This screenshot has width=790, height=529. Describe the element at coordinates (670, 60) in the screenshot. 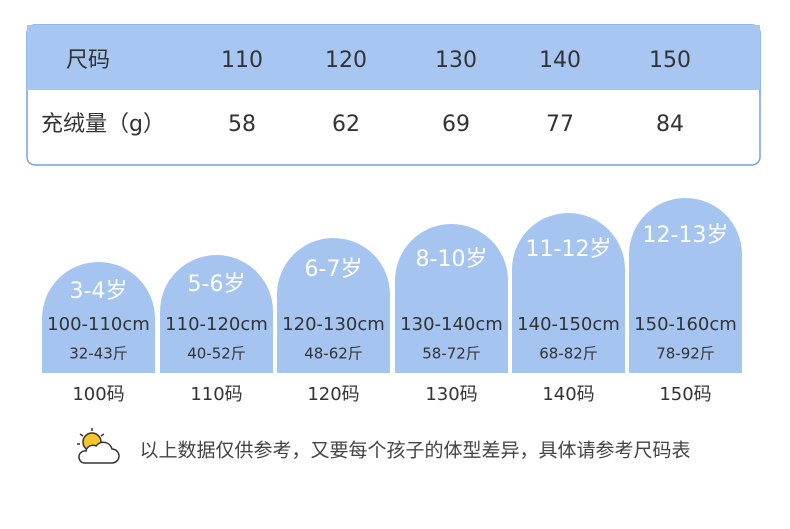

I see `table-header-cell: 150` at that location.